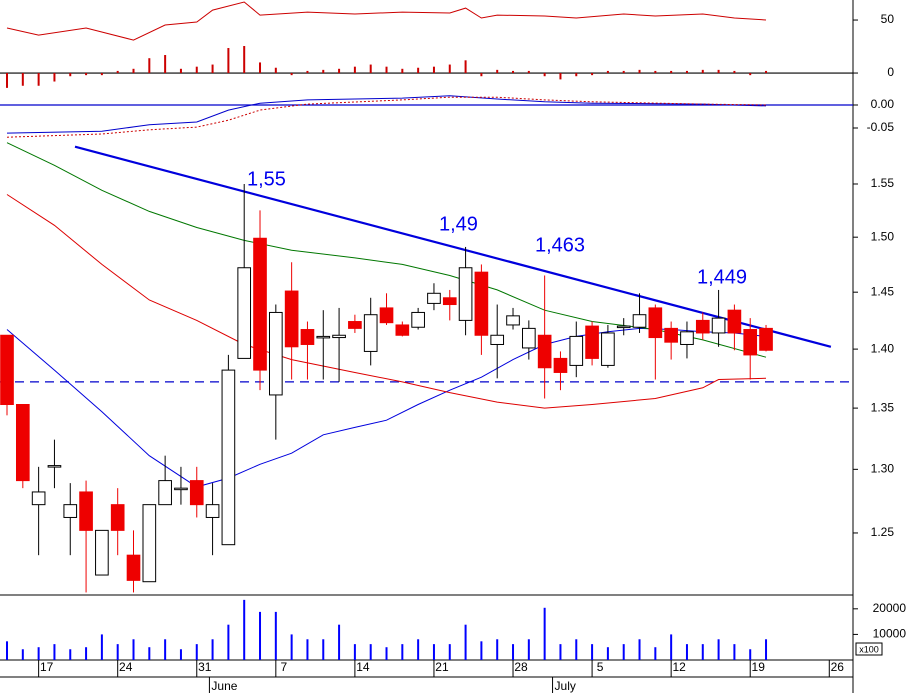 Image resolution: width=911 pixels, height=693 pixels. Describe the element at coordinates (883, 532) in the screenshot. I see `y-tick-label: 1.25` at that location.